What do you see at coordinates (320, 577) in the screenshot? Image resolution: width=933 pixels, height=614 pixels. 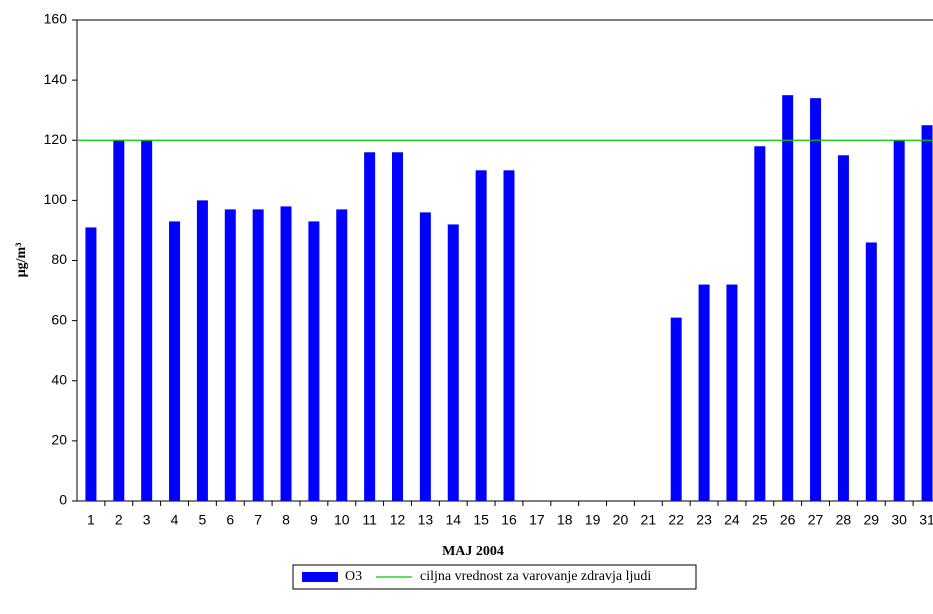 I see `legend-swatch` at bounding box center [320, 577].